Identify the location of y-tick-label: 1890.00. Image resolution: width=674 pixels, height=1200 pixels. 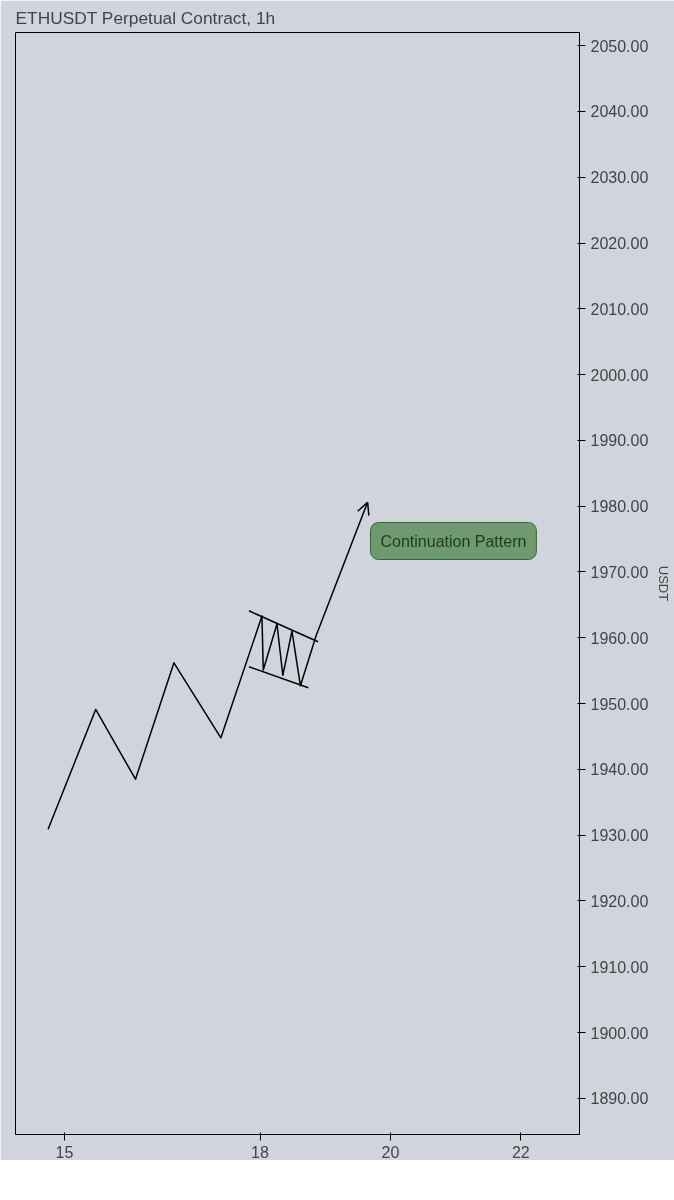
(619, 1099).